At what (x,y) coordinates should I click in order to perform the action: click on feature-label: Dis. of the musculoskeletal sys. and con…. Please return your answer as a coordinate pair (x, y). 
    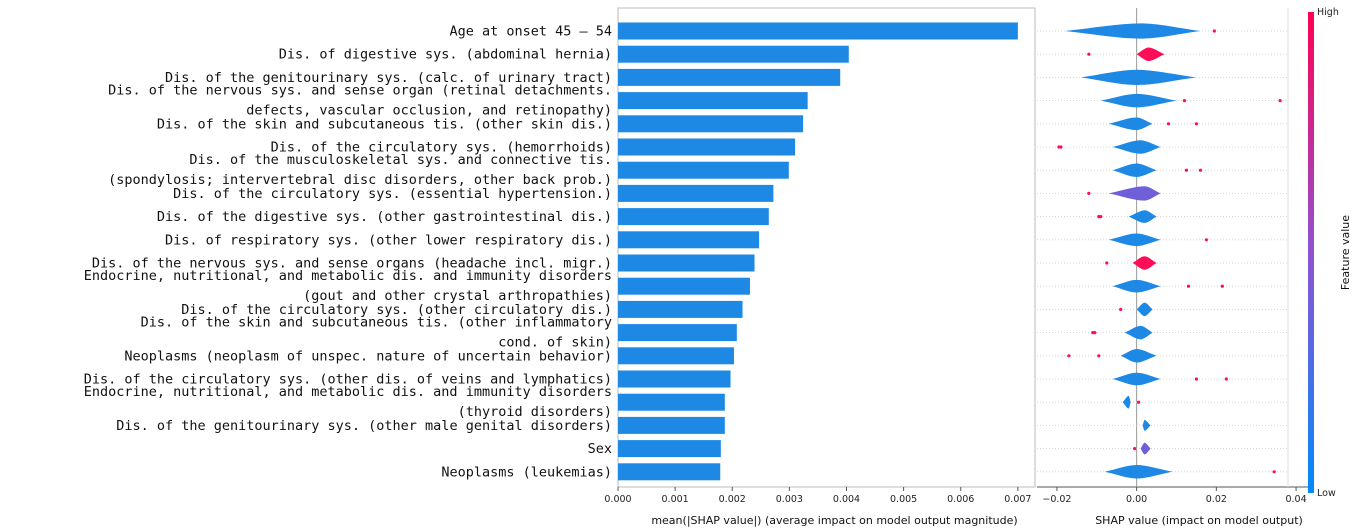
    Looking at the image, I should click on (400, 160).